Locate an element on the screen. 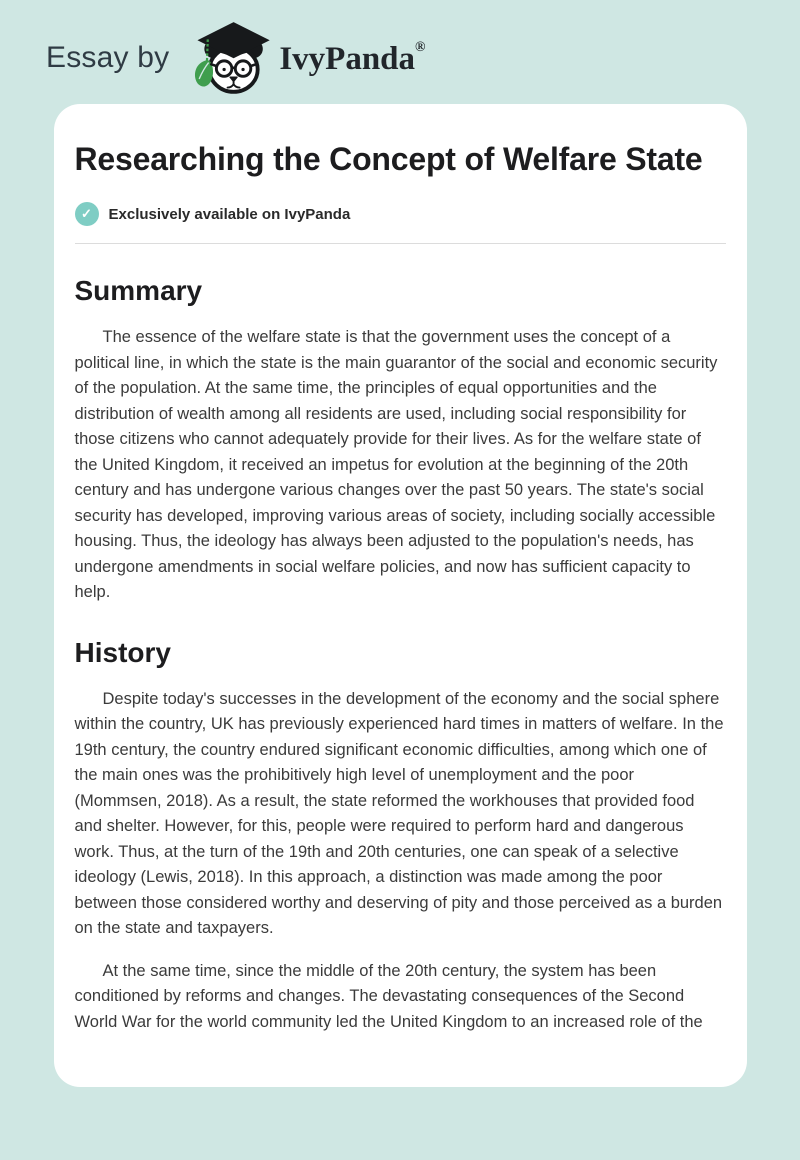 The image size is (800, 1160). section-heading-history: History is located at coordinates (122, 652).